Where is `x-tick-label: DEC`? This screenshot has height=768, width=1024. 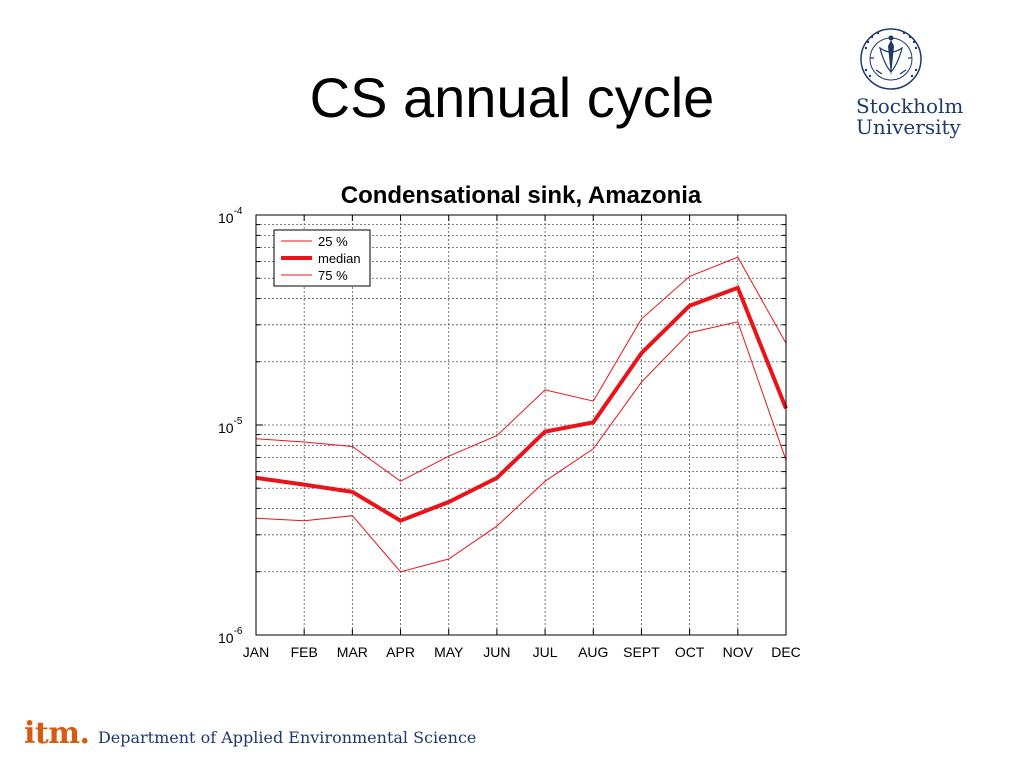
x-tick-label: DEC is located at coordinates (786, 652).